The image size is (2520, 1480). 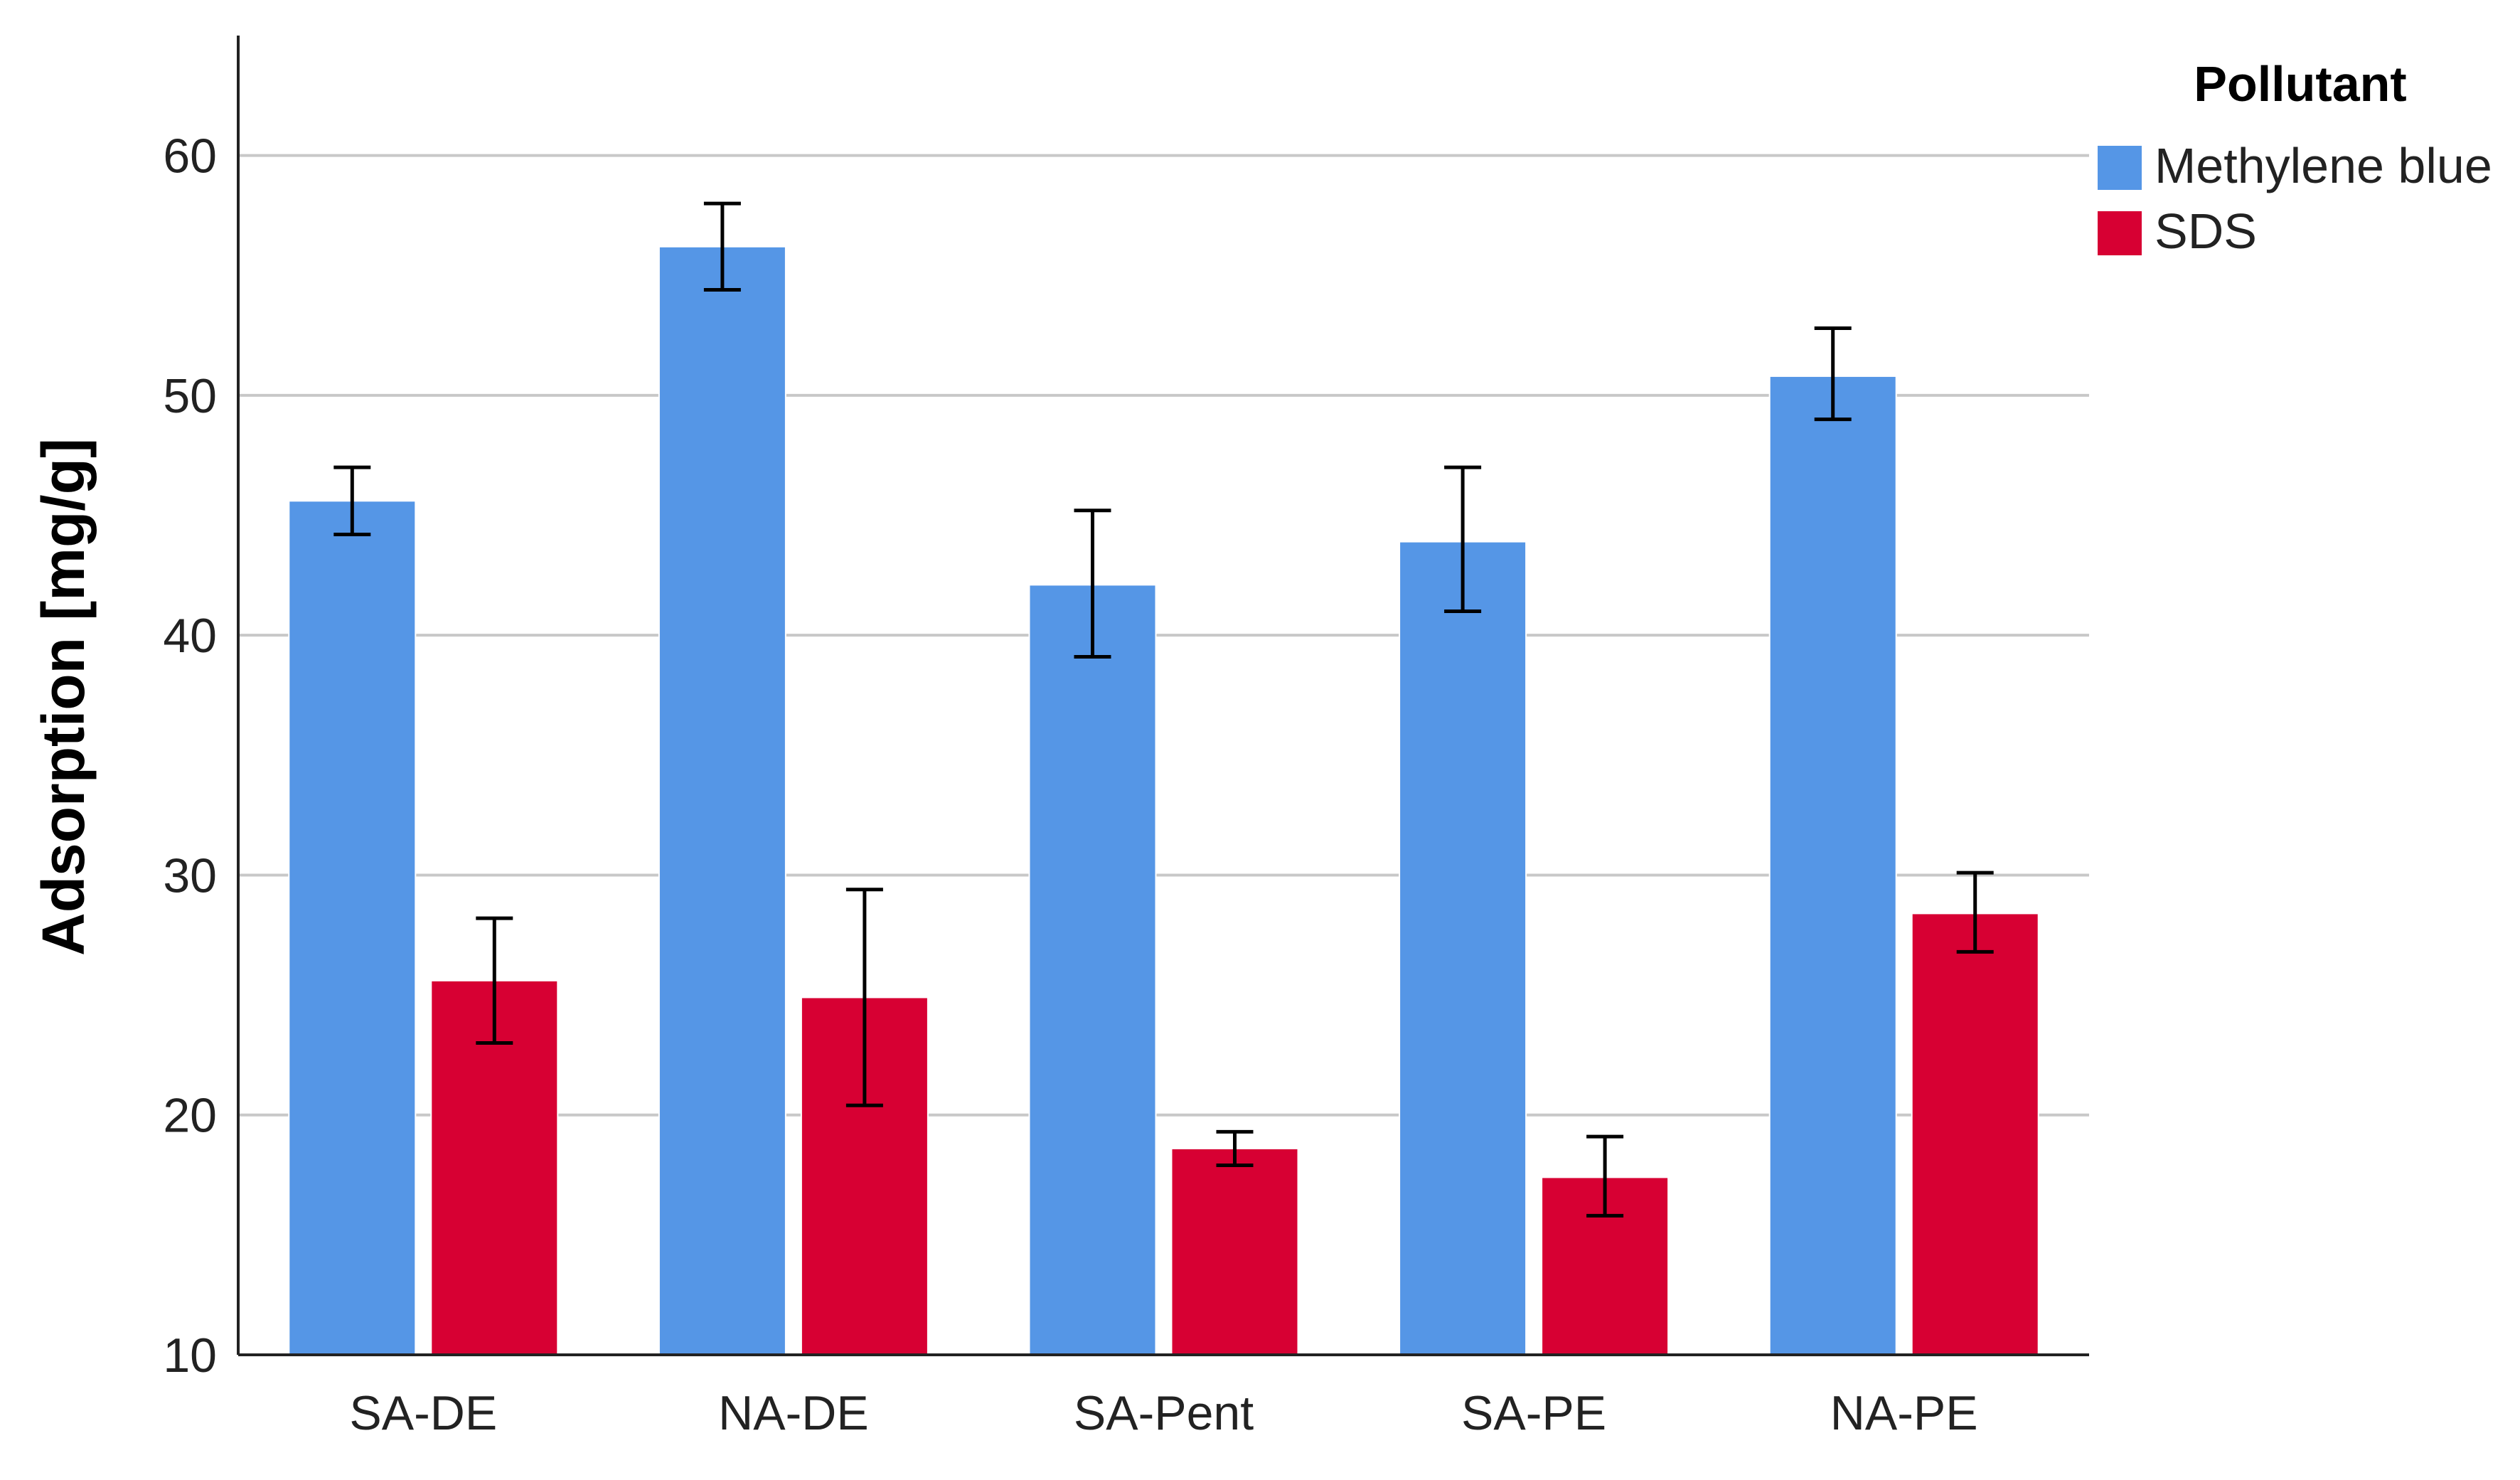 What do you see at coordinates (190, 756) in the screenshot?
I see `y-tick-labels: 10 20 30 40 50 60` at bounding box center [190, 756].